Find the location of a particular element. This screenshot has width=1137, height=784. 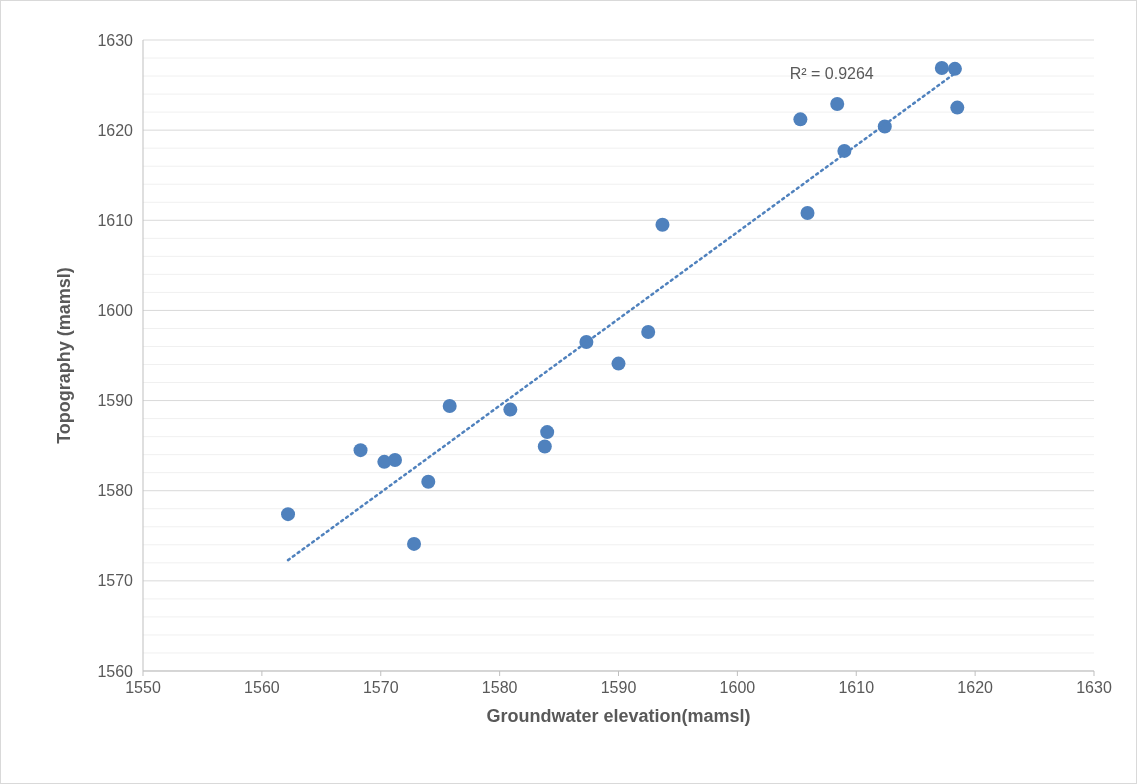

x-tick-label: 1590 is located at coordinates (618, 687).